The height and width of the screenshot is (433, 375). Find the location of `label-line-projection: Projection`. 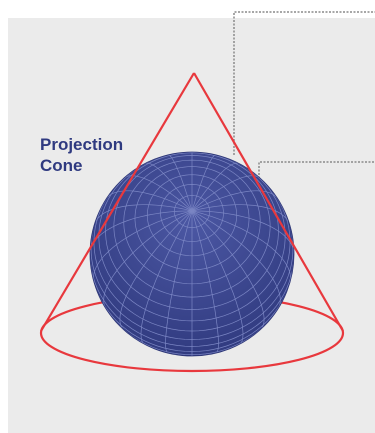

label-line-projection: Projection is located at coordinates (81, 144).